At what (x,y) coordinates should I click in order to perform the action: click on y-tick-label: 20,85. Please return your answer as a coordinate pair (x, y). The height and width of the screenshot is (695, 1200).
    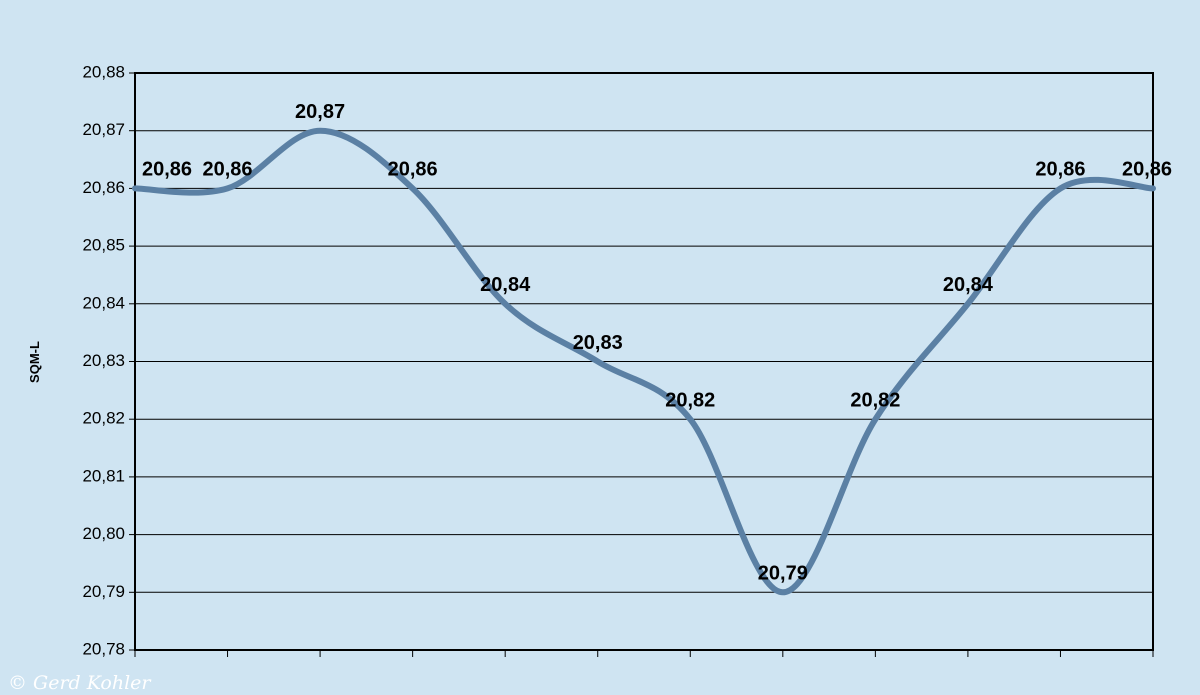
    Looking at the image, I should click on (103, 245).